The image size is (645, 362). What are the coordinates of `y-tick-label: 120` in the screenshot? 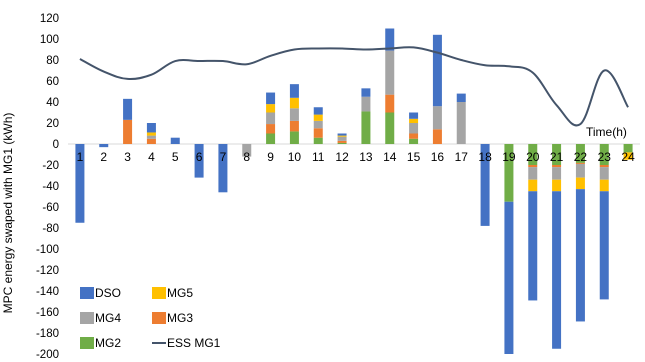 It's located at (49, 19).